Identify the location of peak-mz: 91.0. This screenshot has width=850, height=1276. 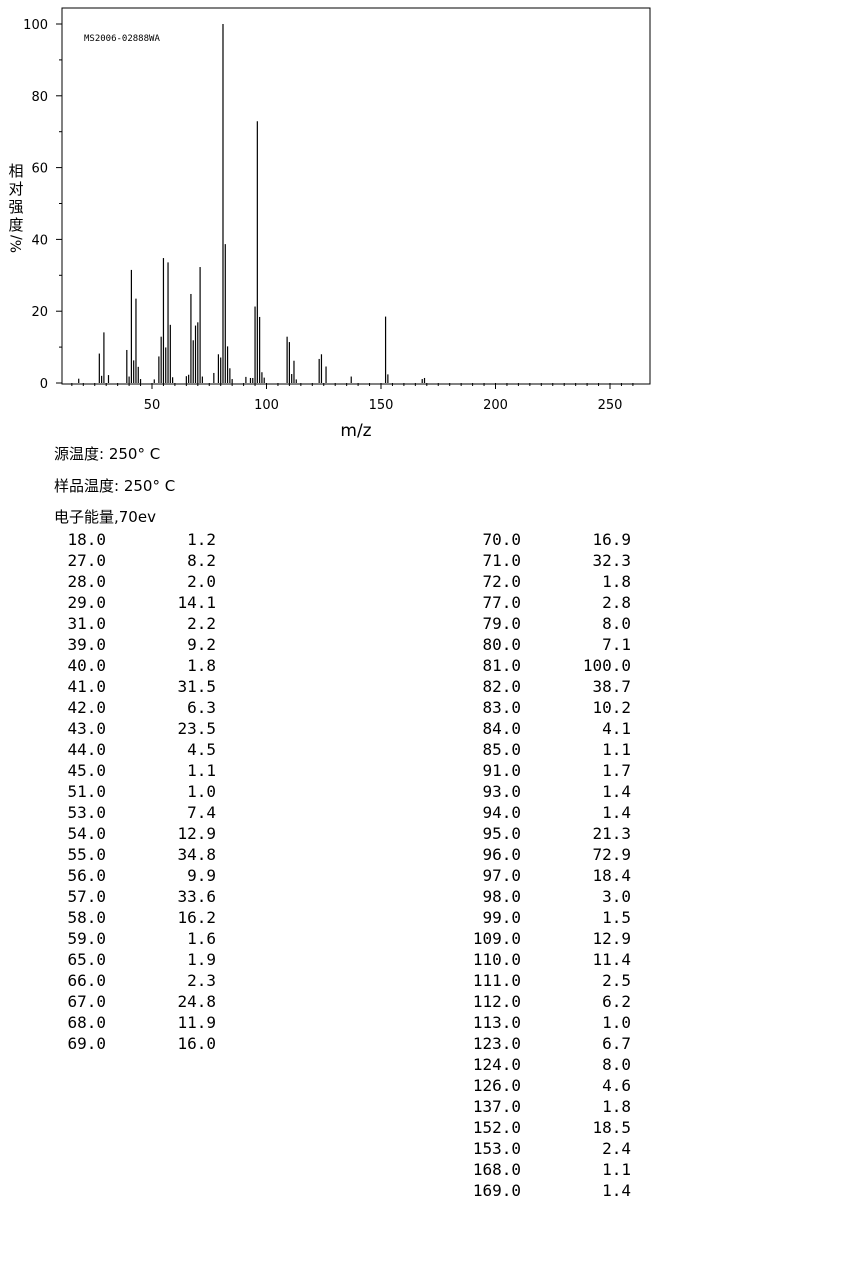
(501, 770).